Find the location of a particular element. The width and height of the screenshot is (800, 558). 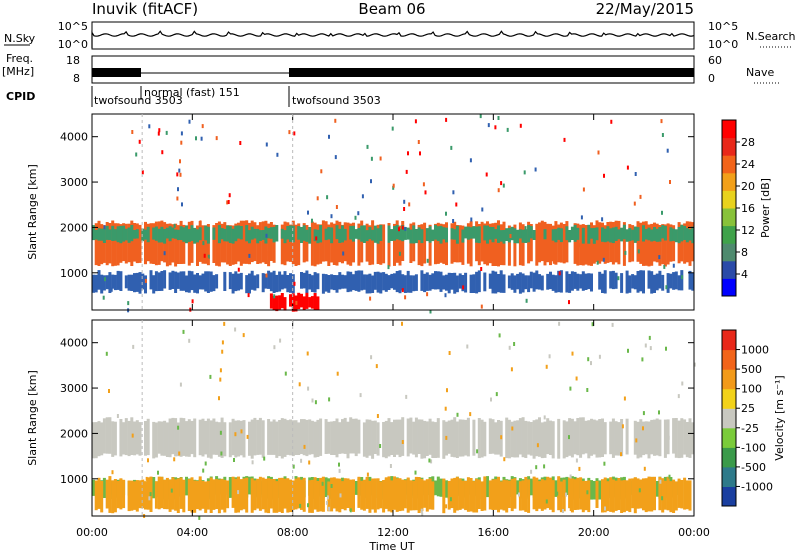

cpid-label: CPID is located at coordinates (20, 96).